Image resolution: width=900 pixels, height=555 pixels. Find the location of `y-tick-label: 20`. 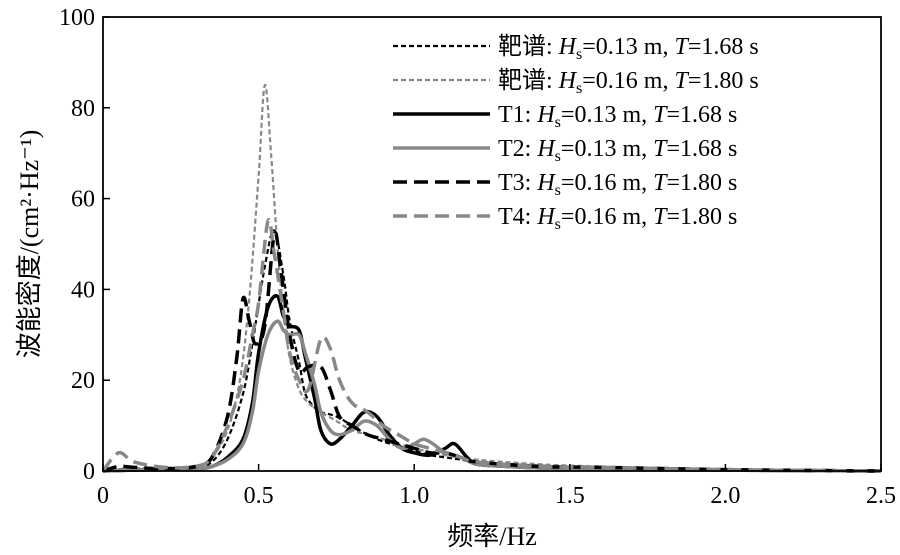

y-tick-label: 20 is located at coordinates (83, 381).